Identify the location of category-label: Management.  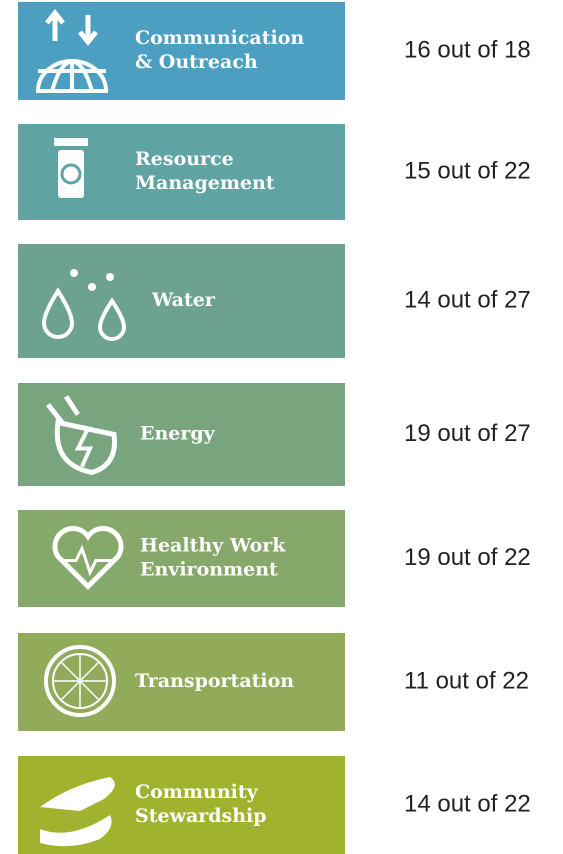
(205, 183).